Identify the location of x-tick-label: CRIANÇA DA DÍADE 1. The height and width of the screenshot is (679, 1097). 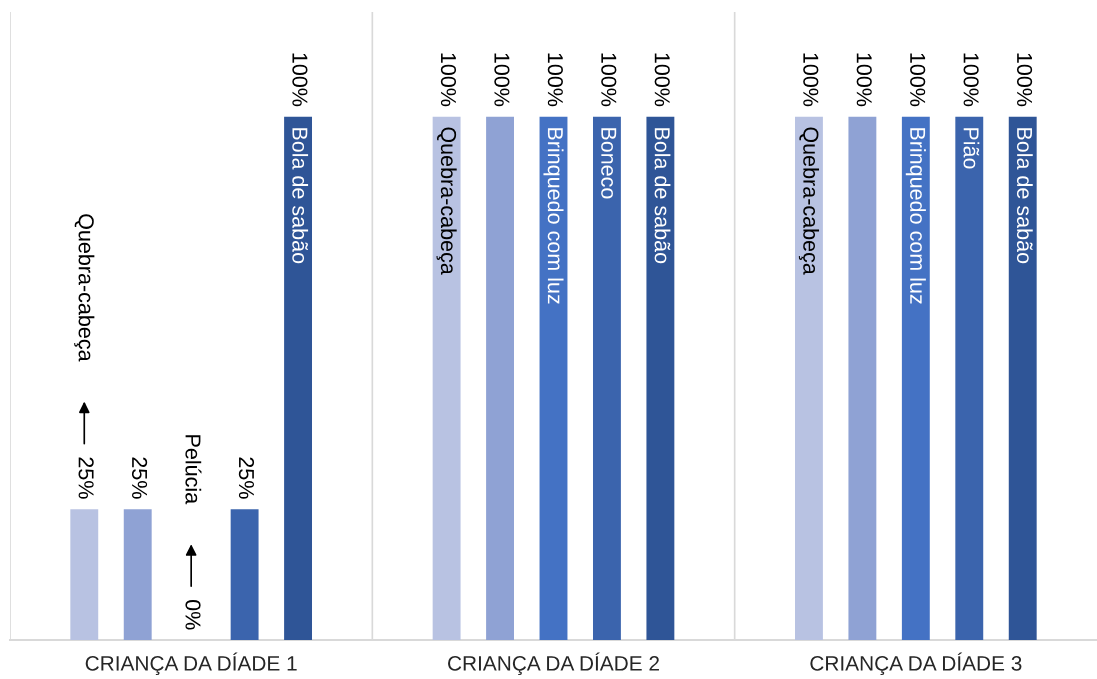
(191, 663).